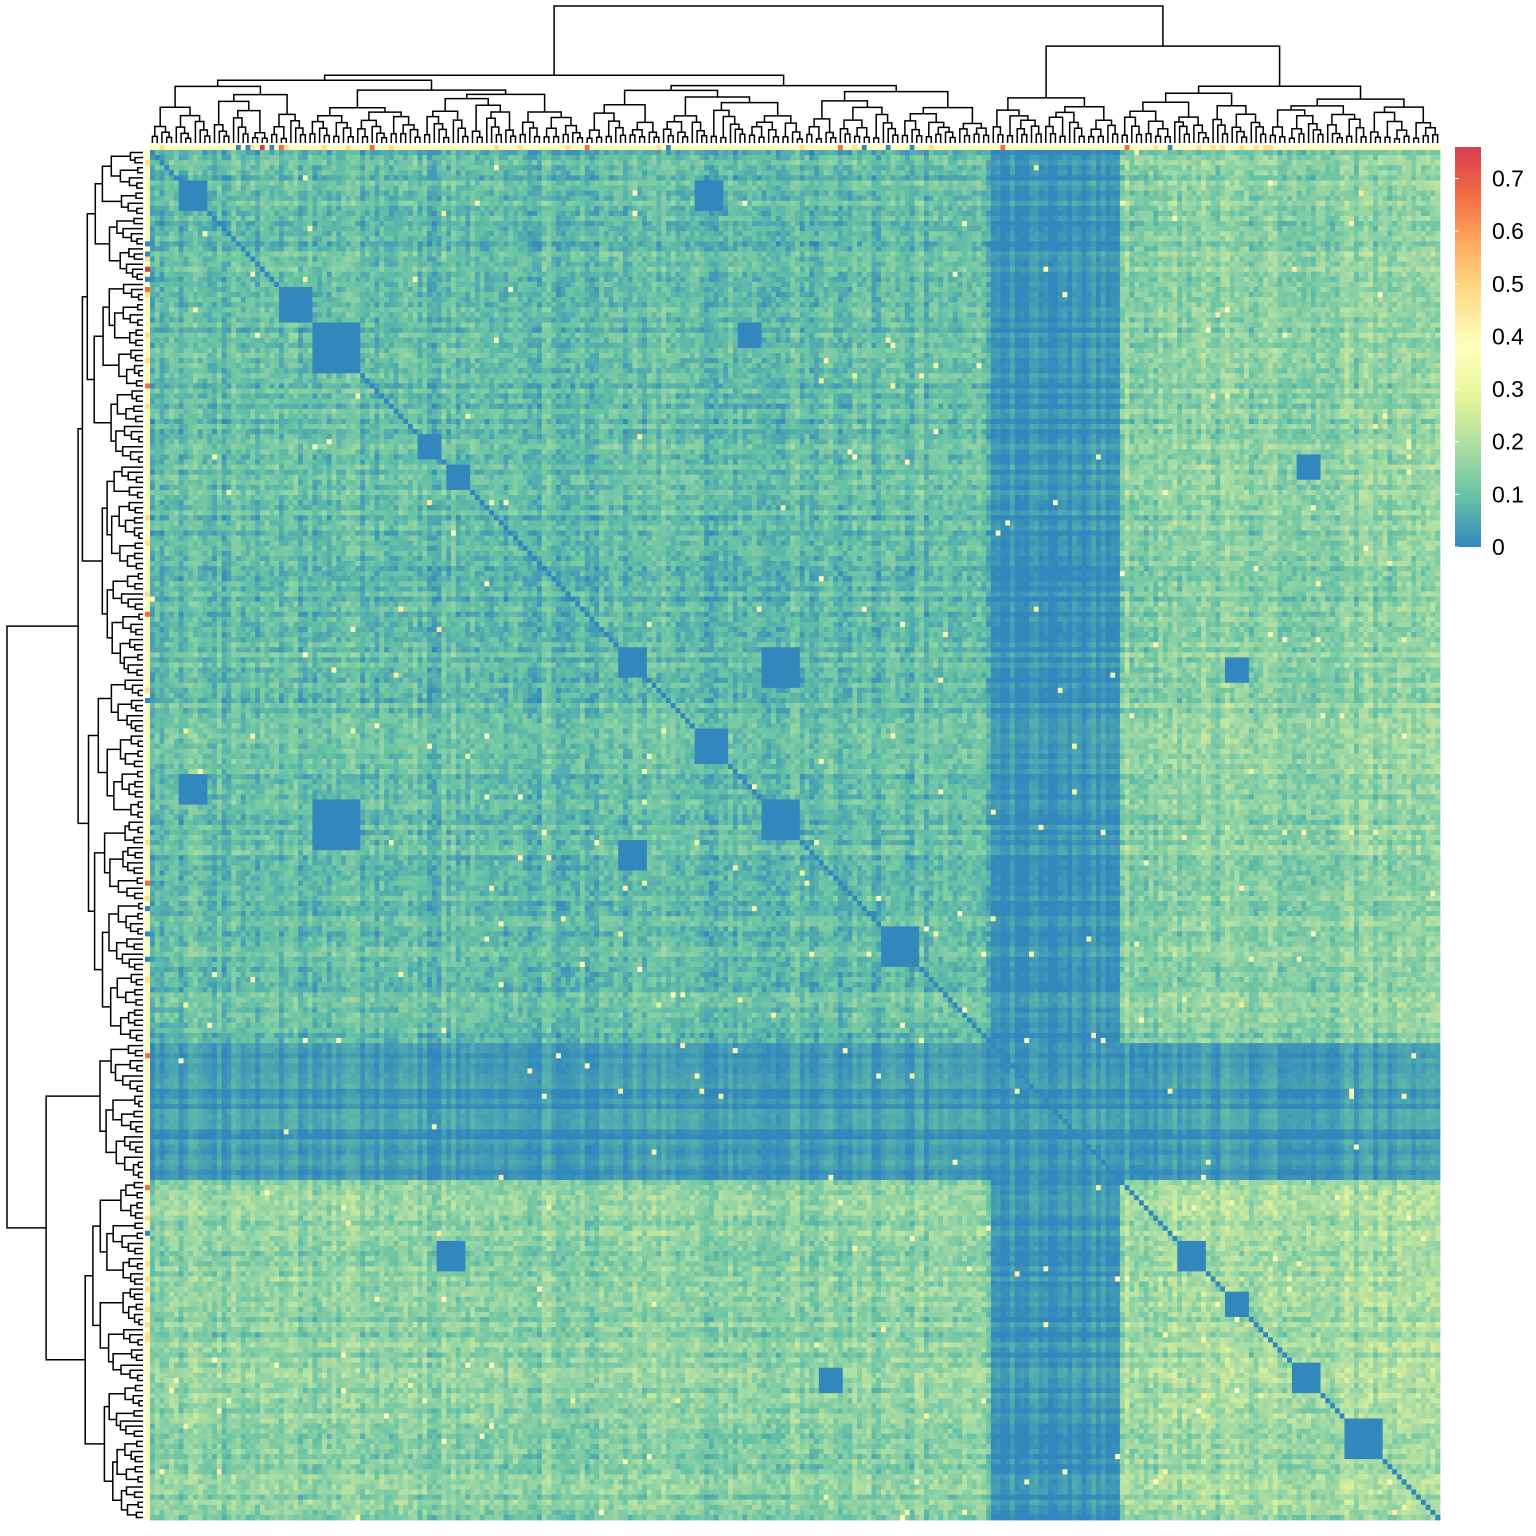 The height and width of the screenshot is (1536, 1536). Describe the element at coordinates (147, 835) in the screenshot. I see `row-annotation-bar` at that location.